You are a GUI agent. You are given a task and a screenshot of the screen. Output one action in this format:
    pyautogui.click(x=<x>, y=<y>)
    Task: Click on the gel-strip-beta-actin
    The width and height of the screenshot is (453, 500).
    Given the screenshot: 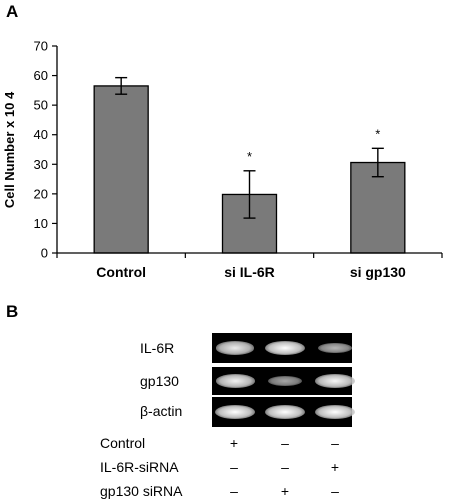 What is the action you would take?
    pyautogui.click(x=283, y=412)
    